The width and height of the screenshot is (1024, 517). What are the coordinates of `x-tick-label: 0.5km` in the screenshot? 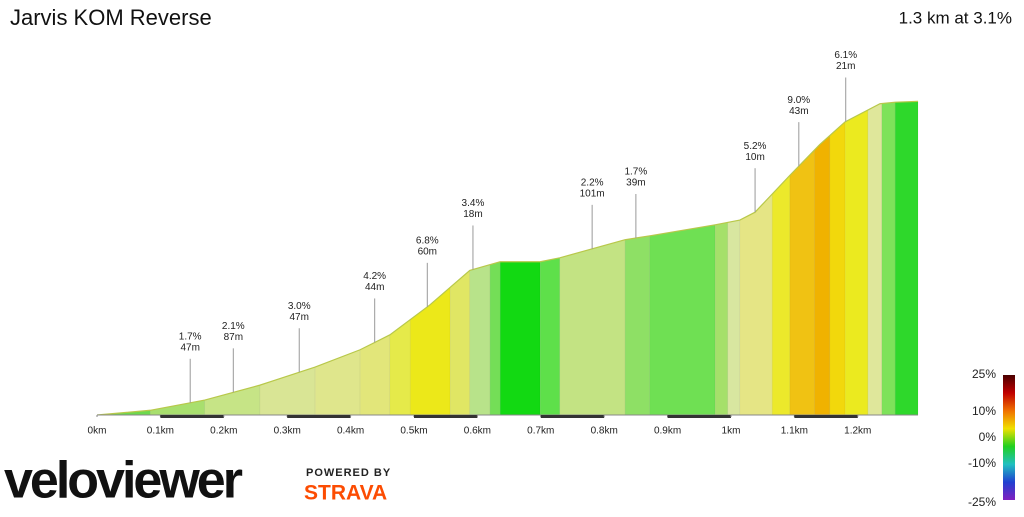 It's located at (413, 431).